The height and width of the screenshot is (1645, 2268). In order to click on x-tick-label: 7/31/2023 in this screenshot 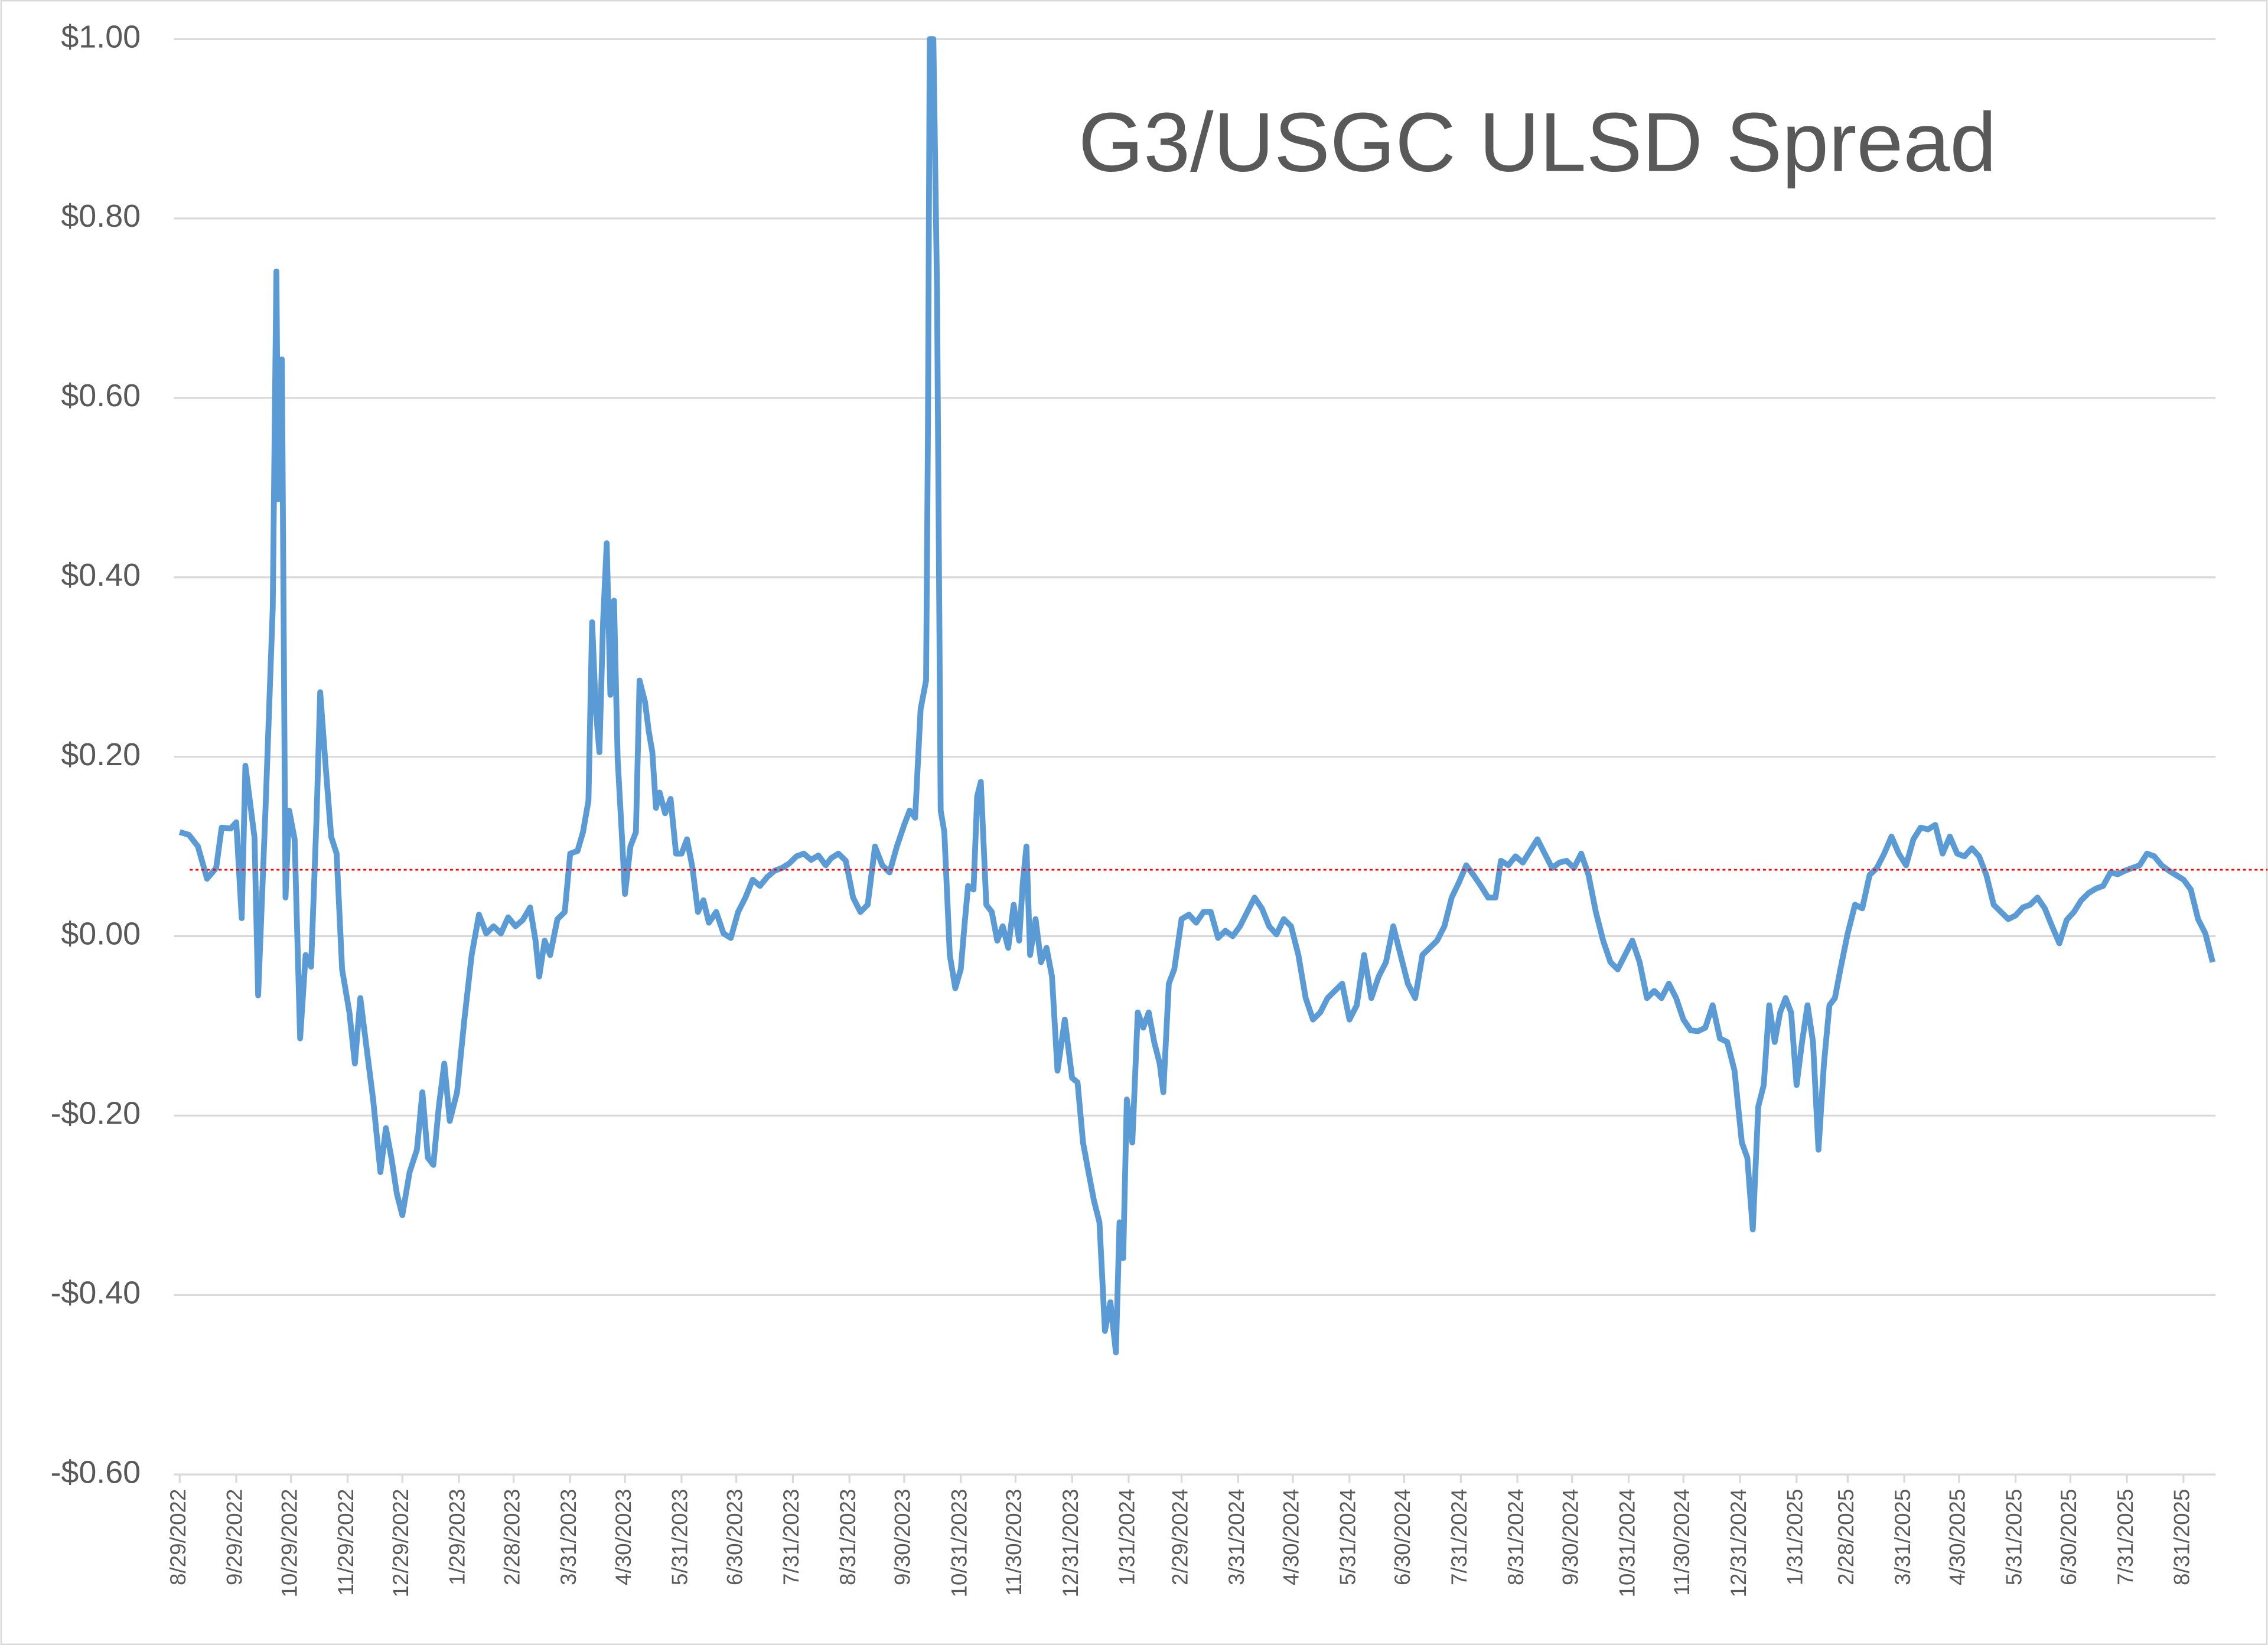, I will do `click(791, 1537)`.